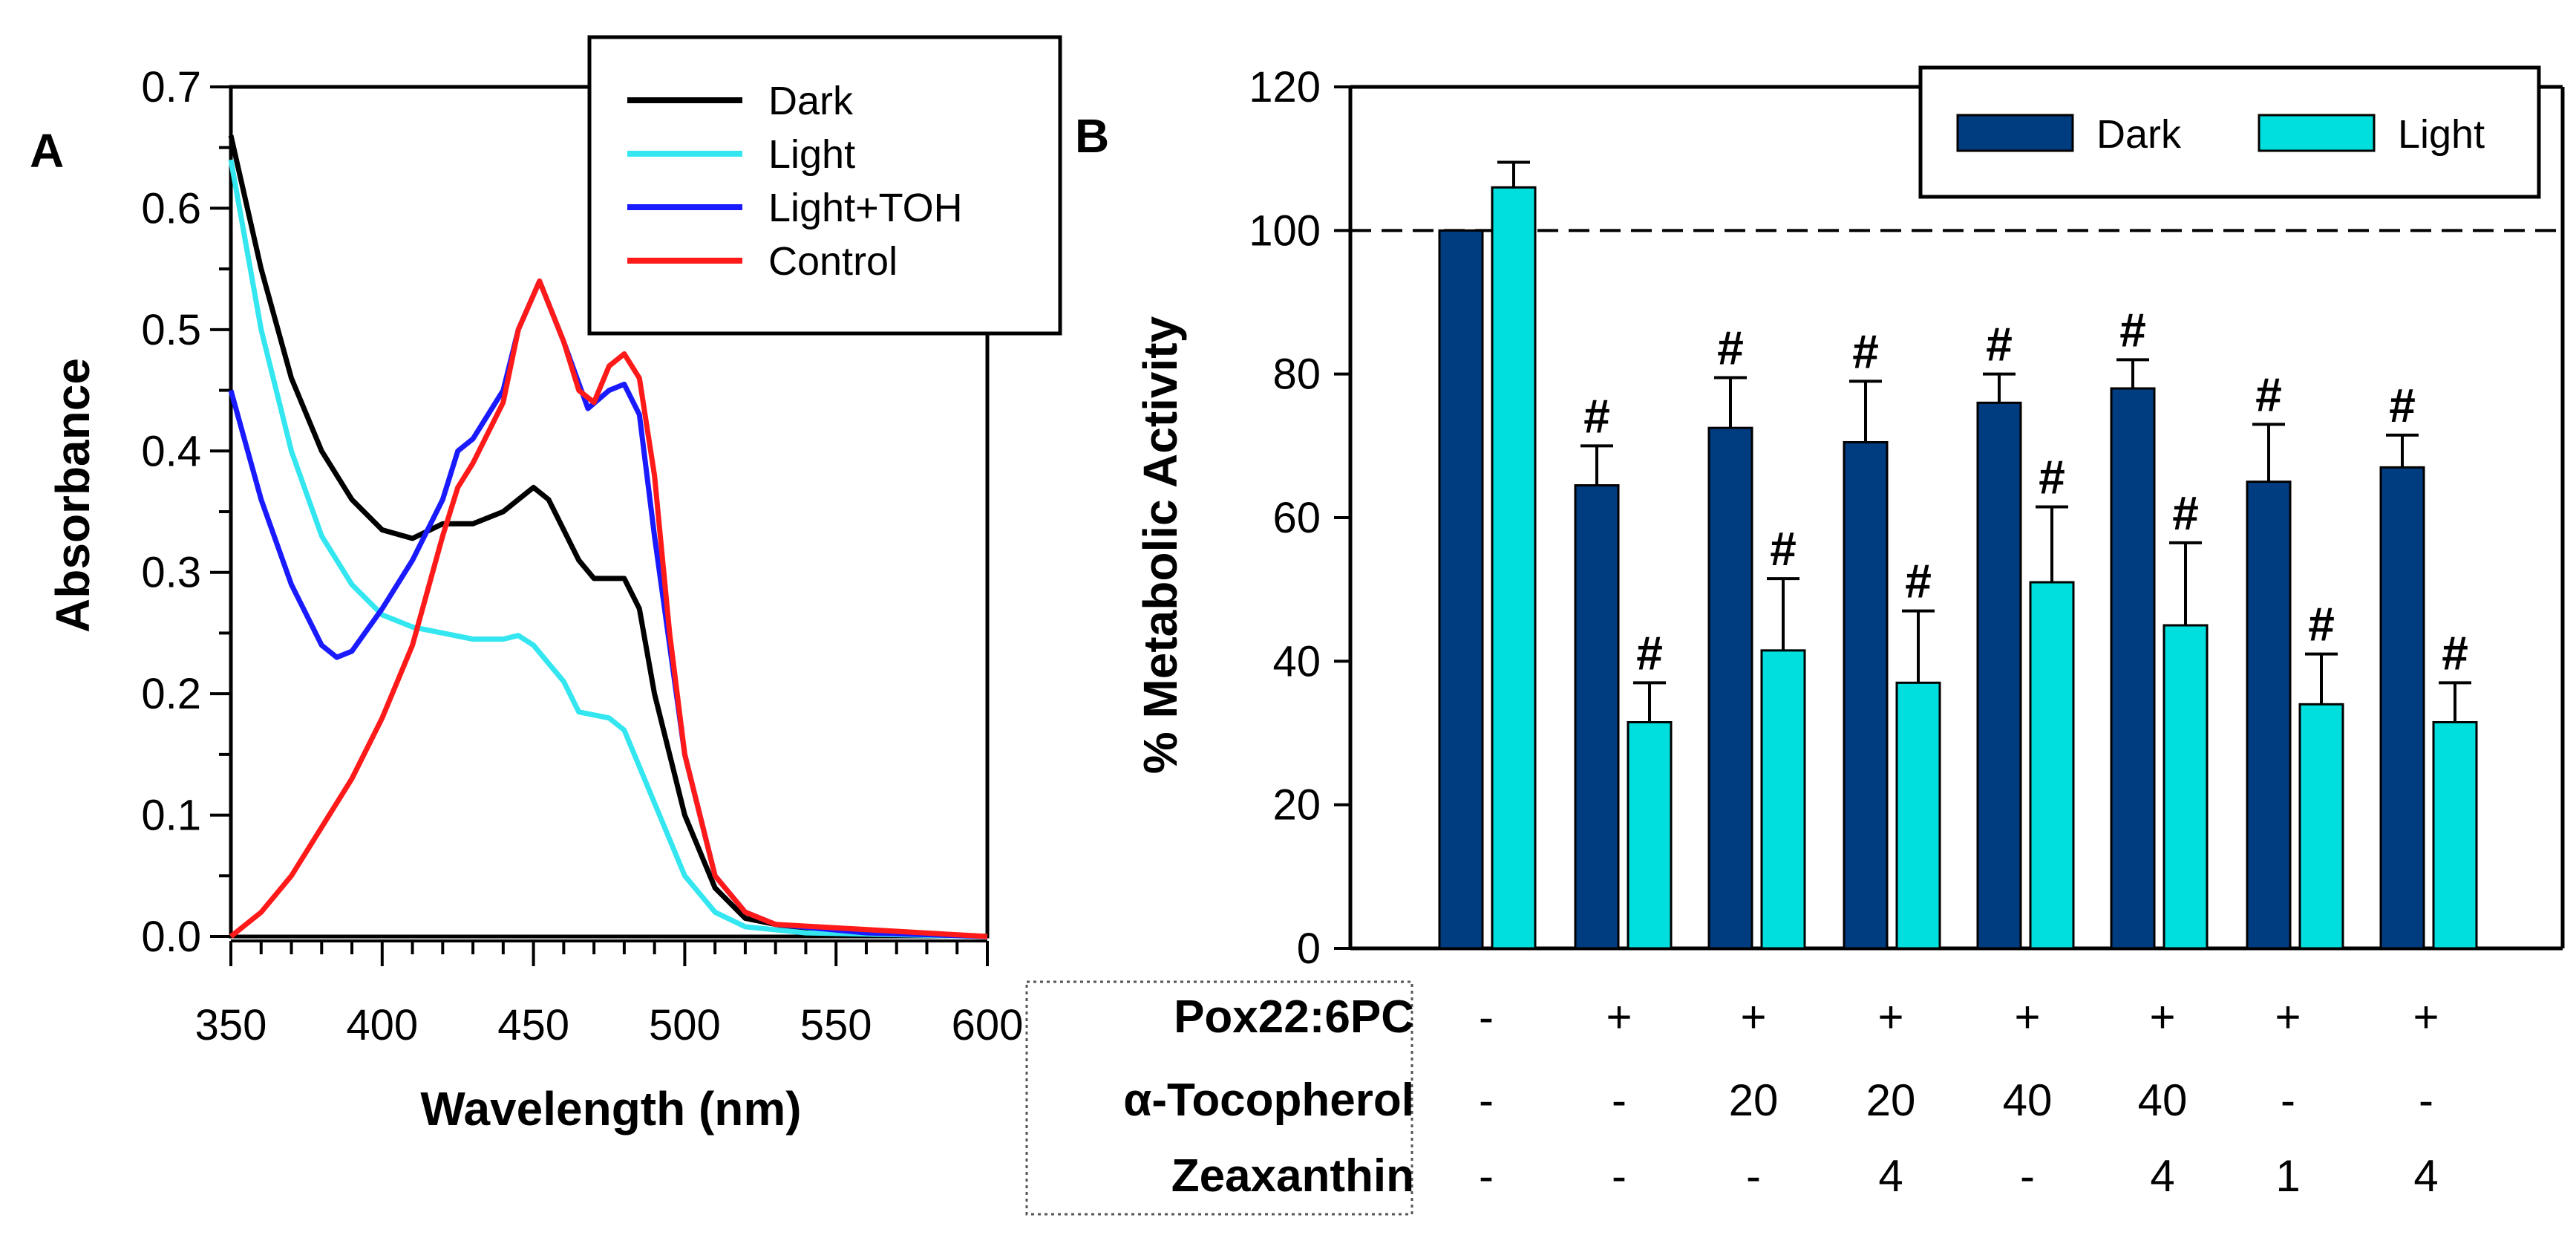  Describe the element at coordinates (1296, 805) in the screenshot. I see `y-tick-label: 20` at that location.